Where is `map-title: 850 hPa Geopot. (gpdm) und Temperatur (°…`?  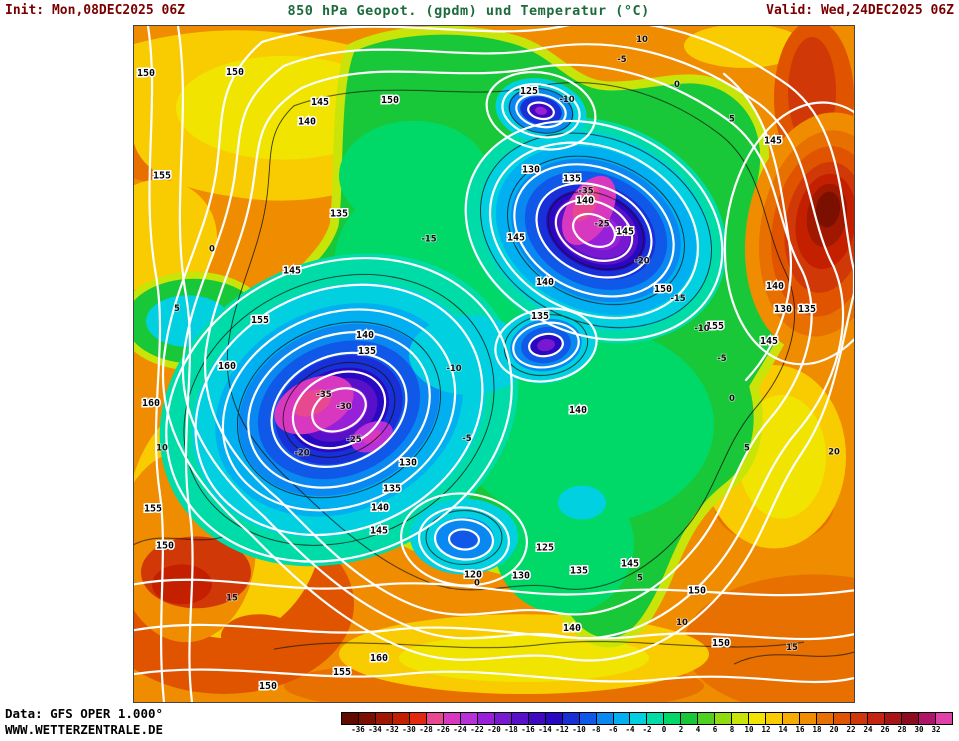
map-title: 850 hPa Geopot. (gpdm) und Temperatur (°… is located at coordinates (468, 11).